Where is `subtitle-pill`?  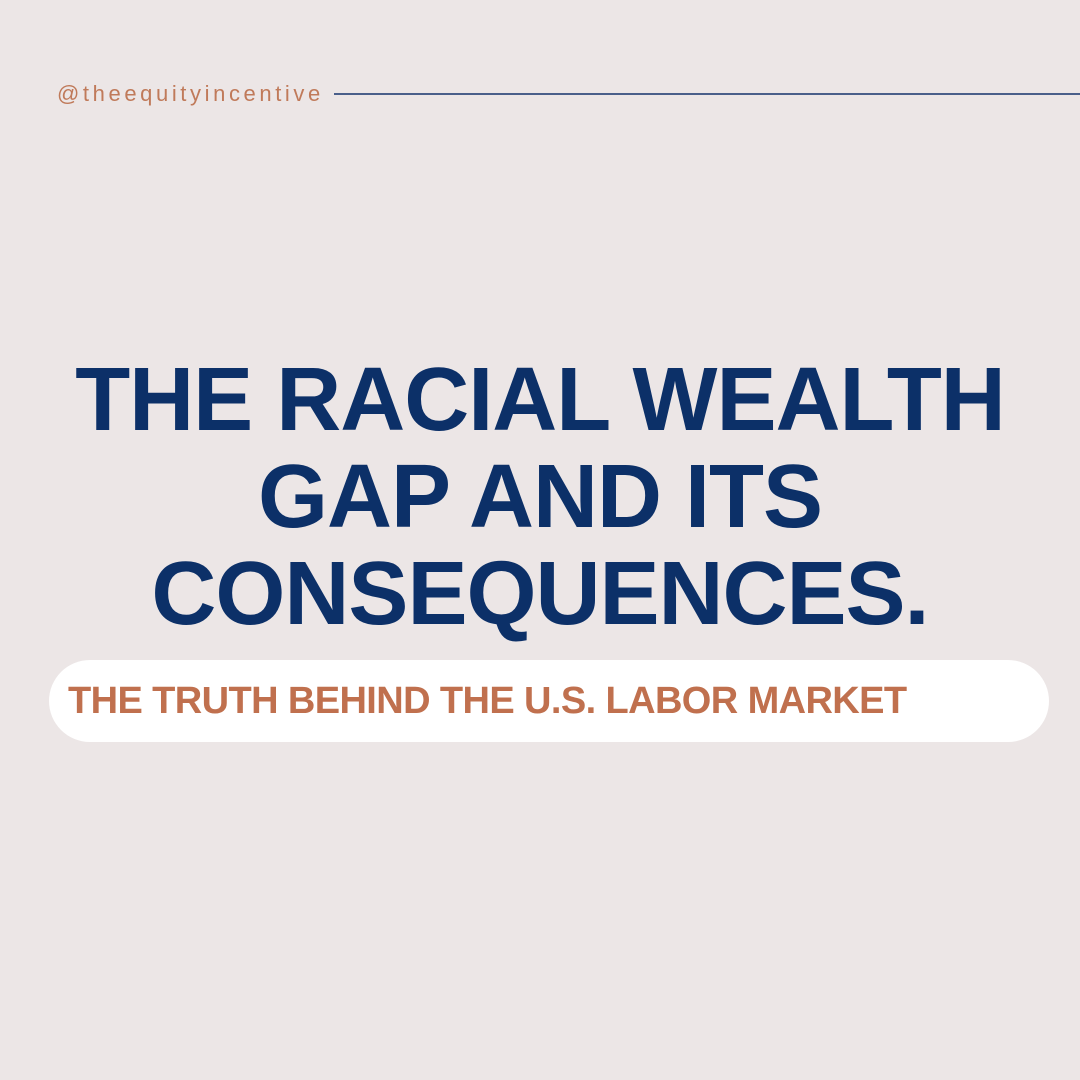 subtitle-pill is located at coordinates (549, 701).